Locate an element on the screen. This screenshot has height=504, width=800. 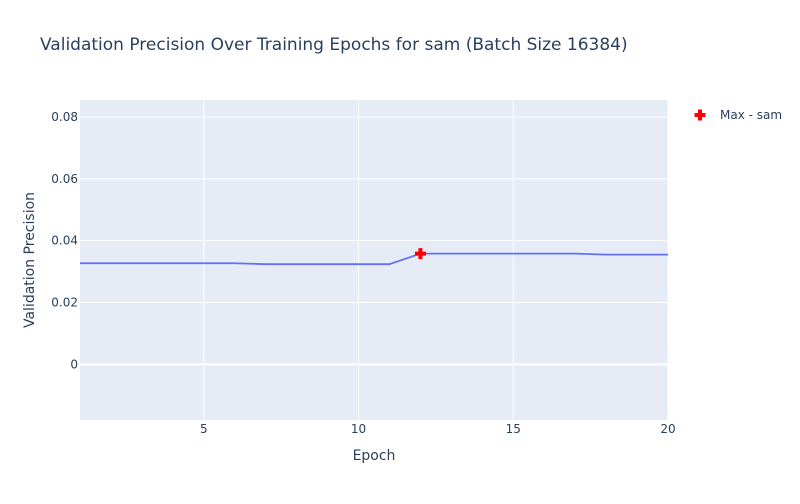
y-tick-label: 0.04 is located at coordinates (64, 241).